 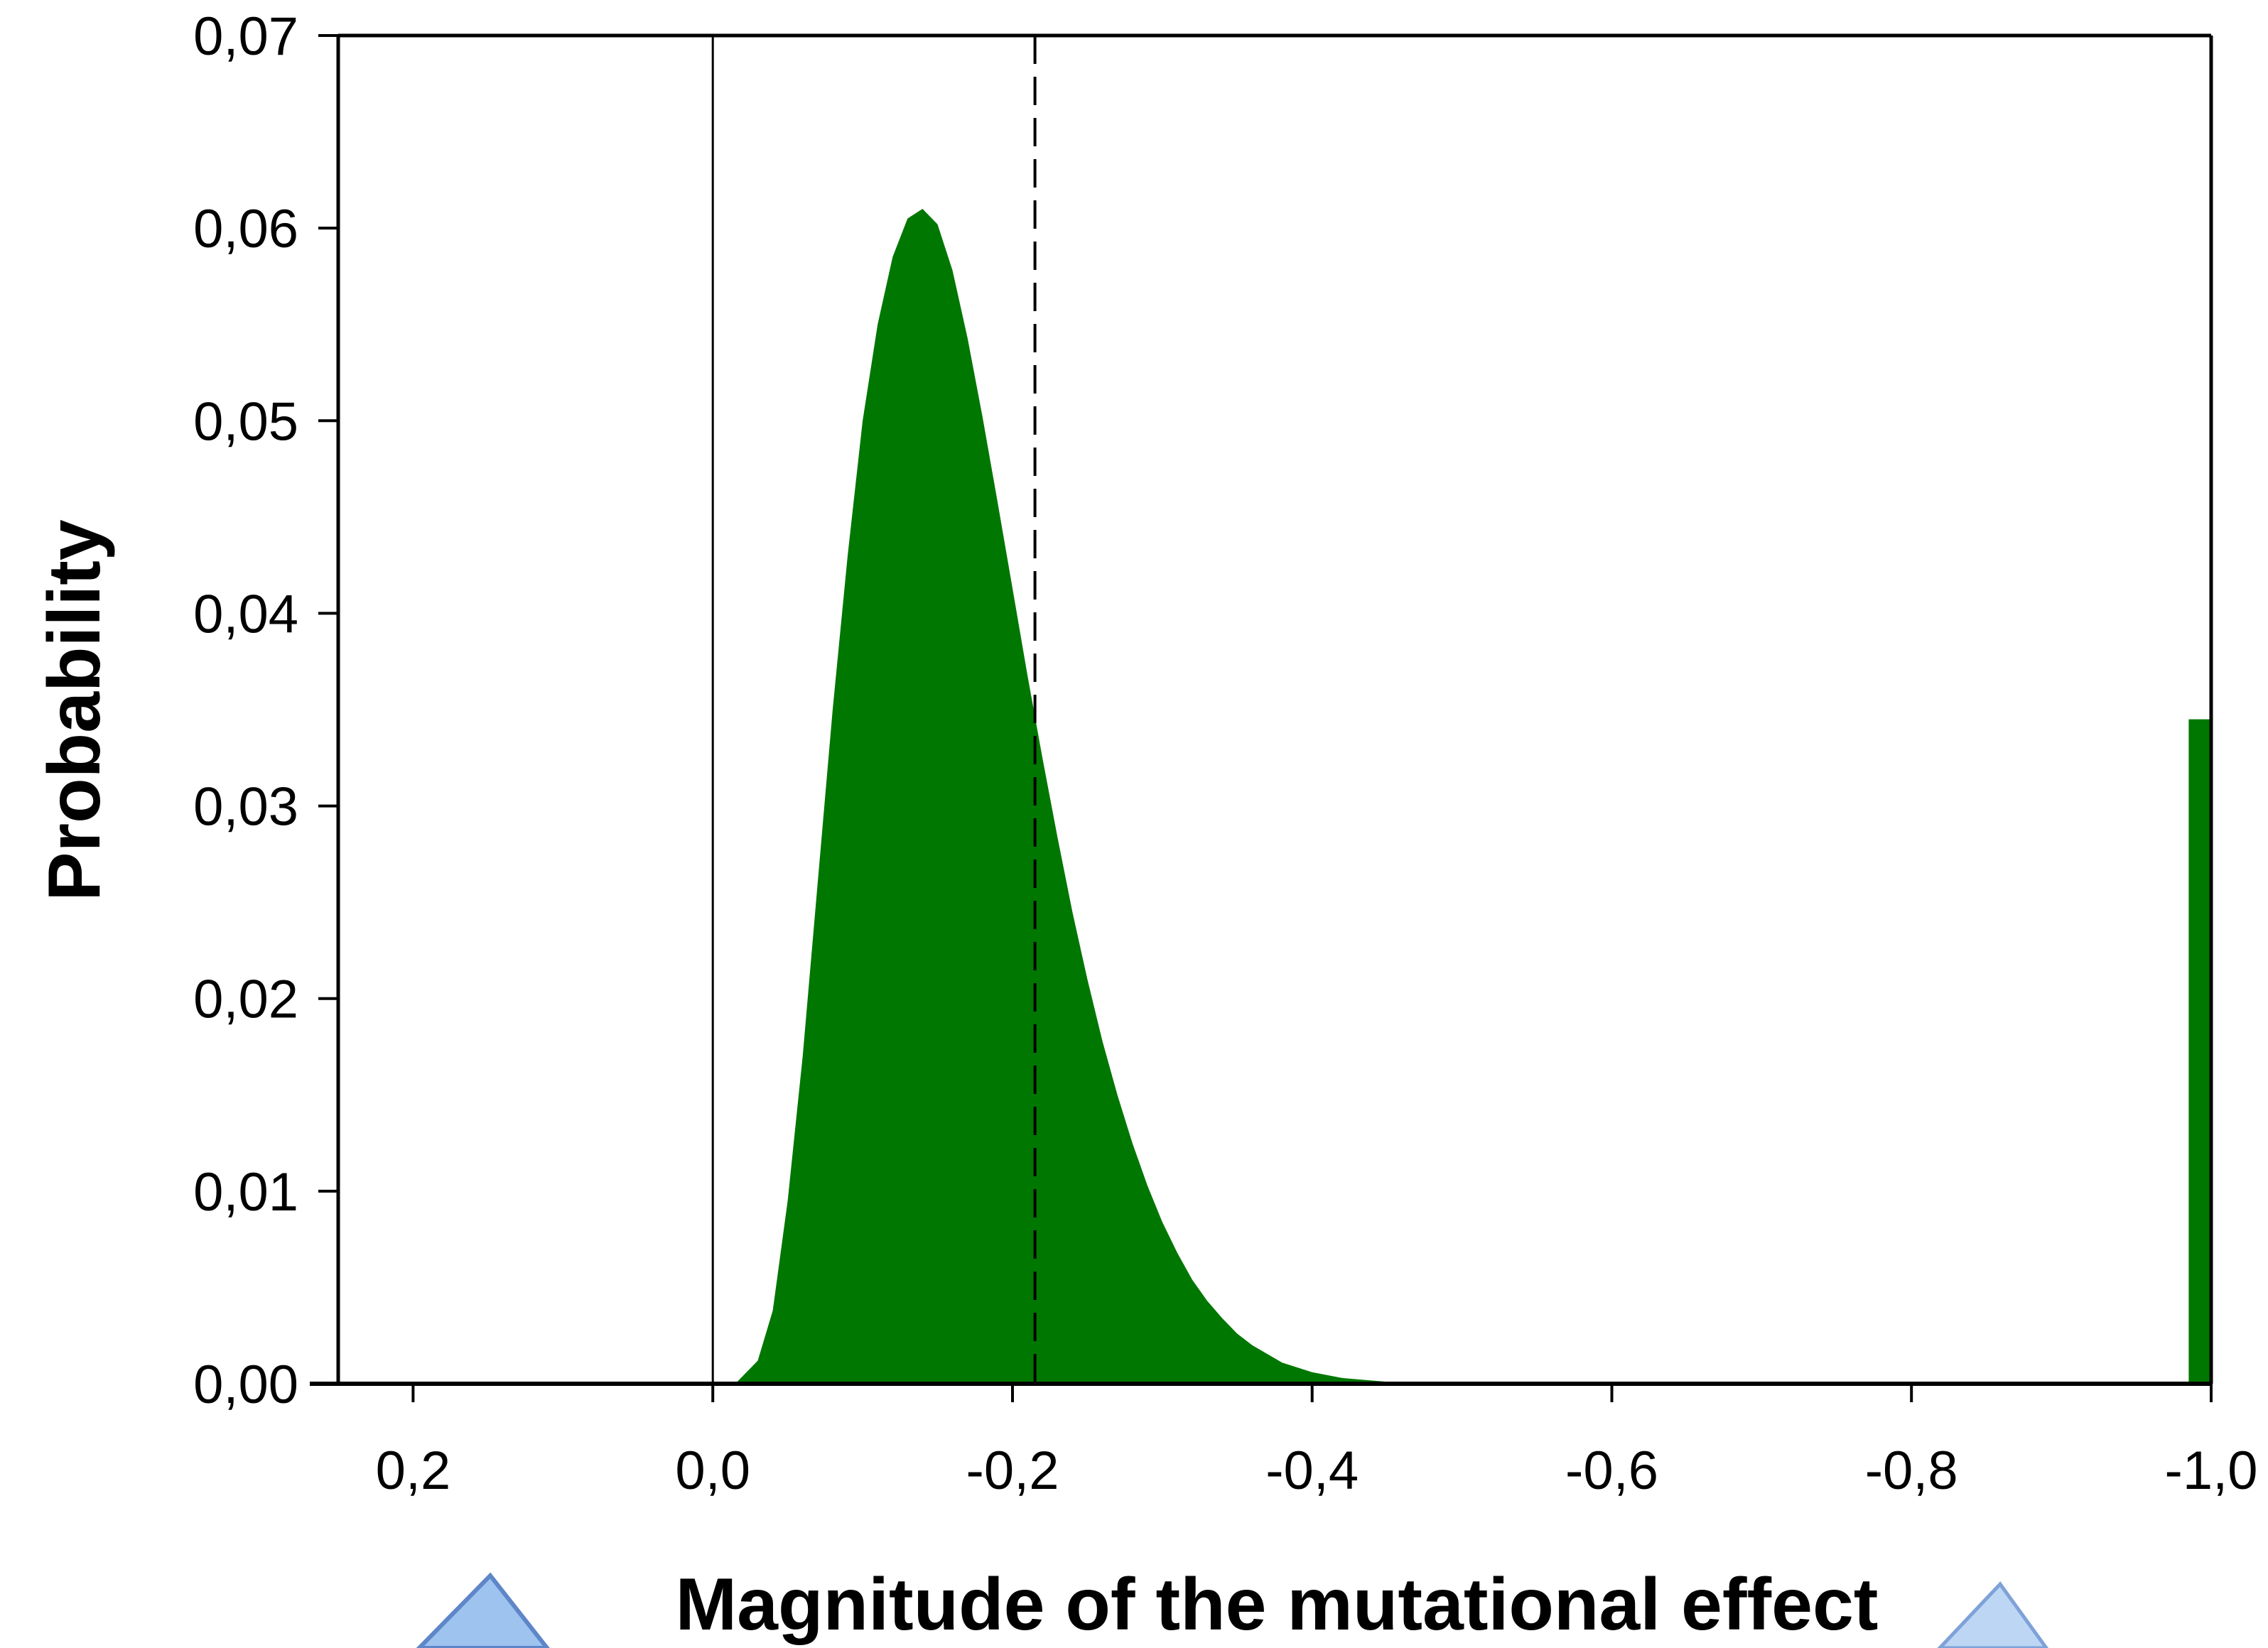 I want to click on lethal-mutation-bar, so click(x=2199, y=1051).